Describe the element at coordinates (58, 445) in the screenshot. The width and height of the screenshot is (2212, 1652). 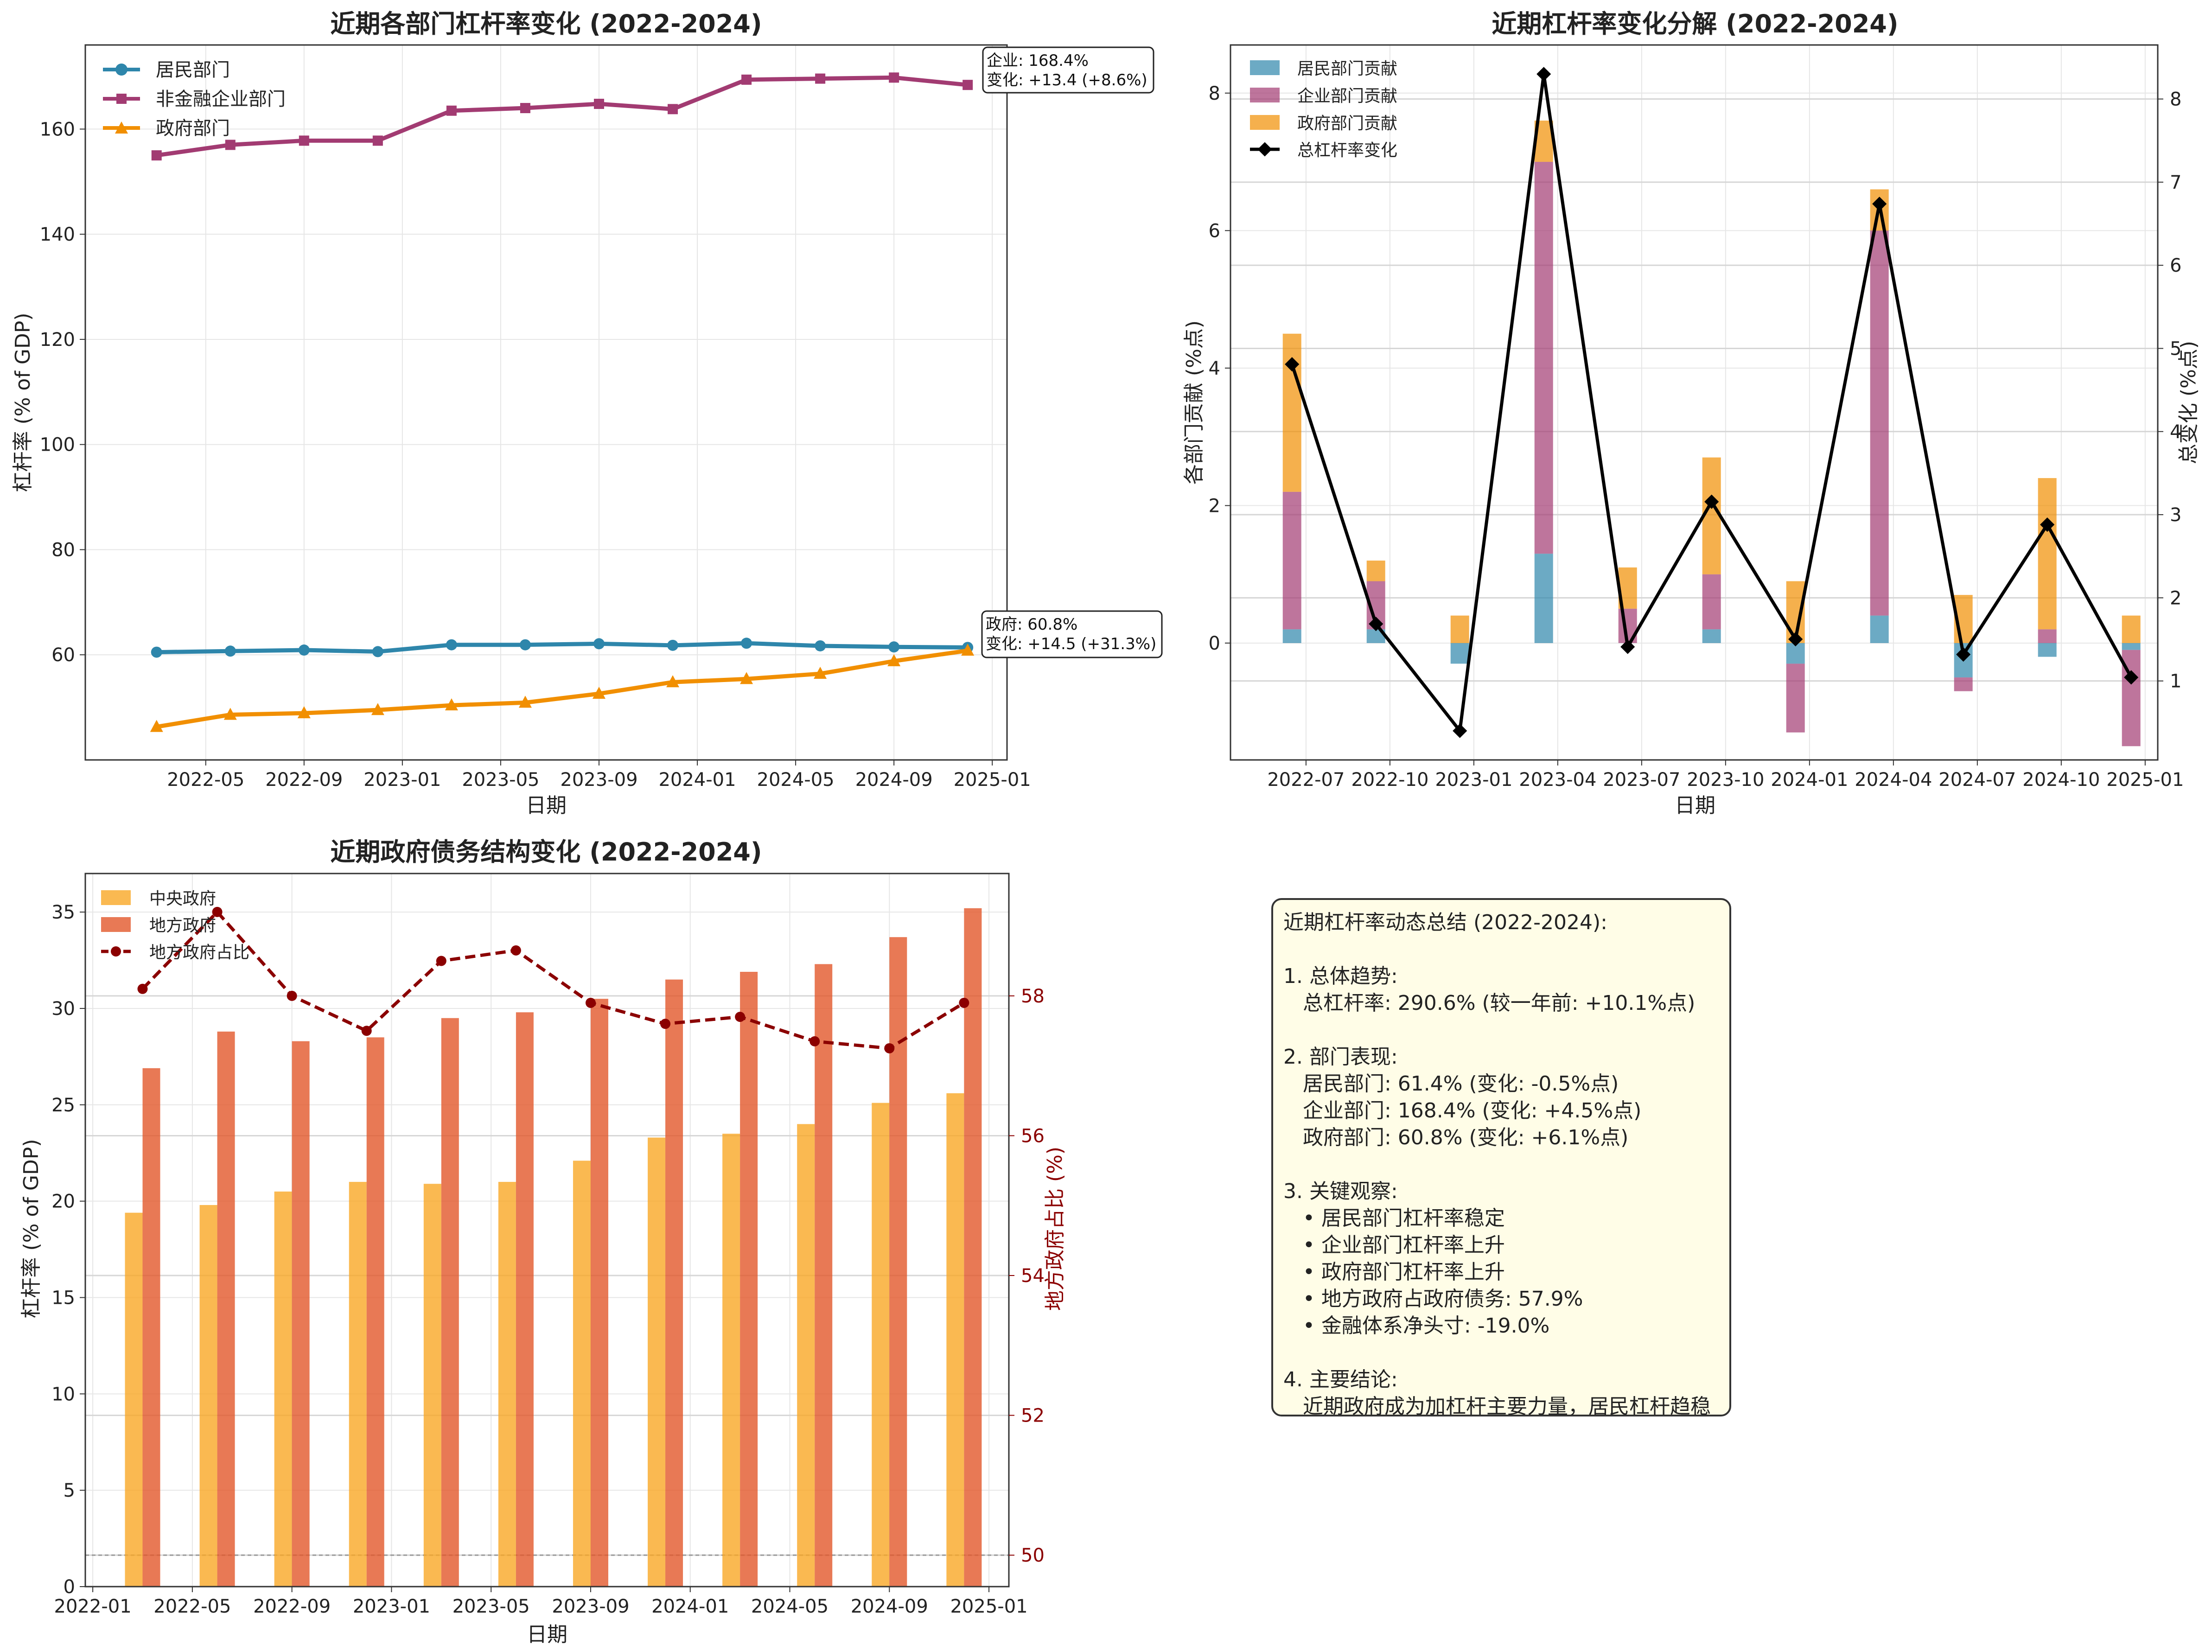
I see `y-tick-label: 100` at that location.